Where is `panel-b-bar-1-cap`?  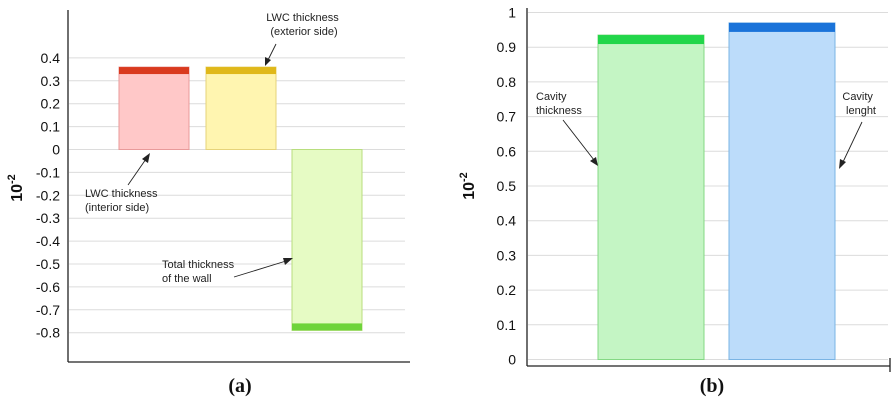
panel-b-bar-1-cap is located at coordinates (651, 40).